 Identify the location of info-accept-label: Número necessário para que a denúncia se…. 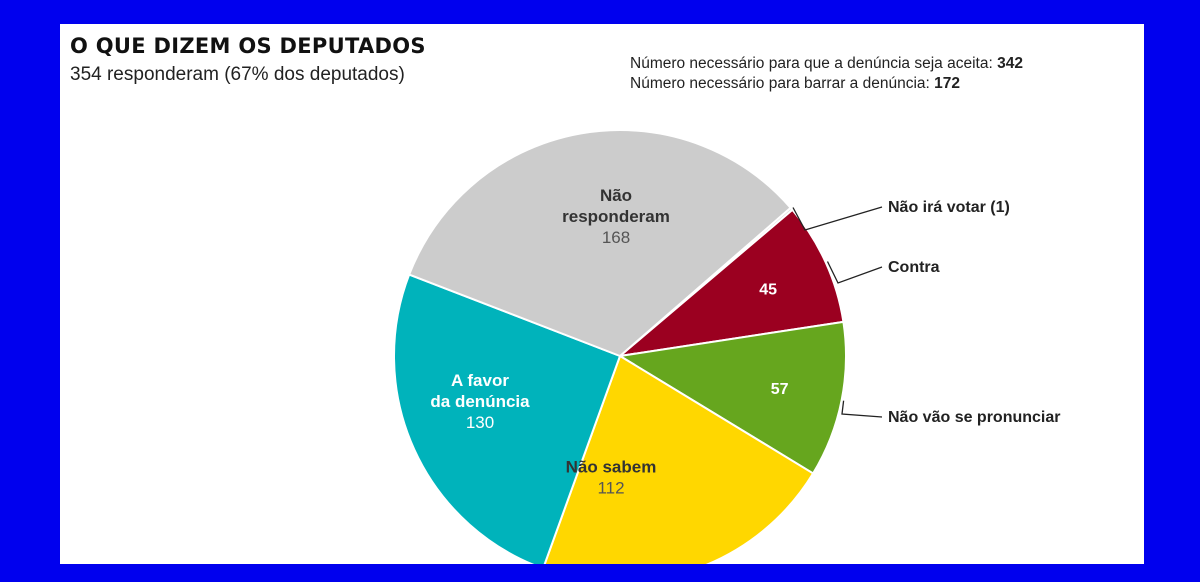
(811, 63).